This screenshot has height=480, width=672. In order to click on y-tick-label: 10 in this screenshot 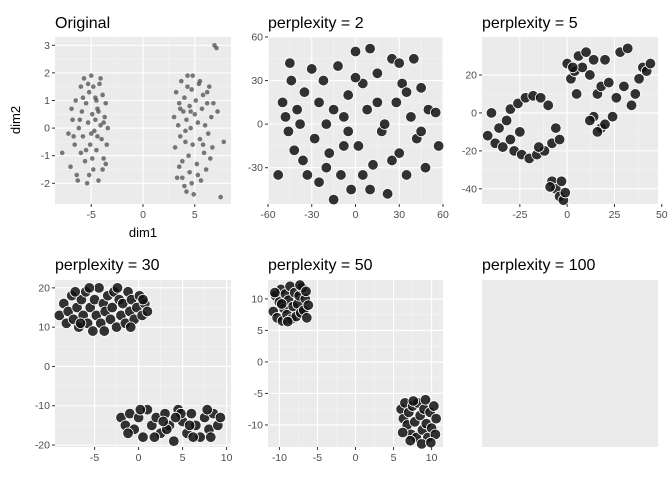, I will do `click(257, 299)`.